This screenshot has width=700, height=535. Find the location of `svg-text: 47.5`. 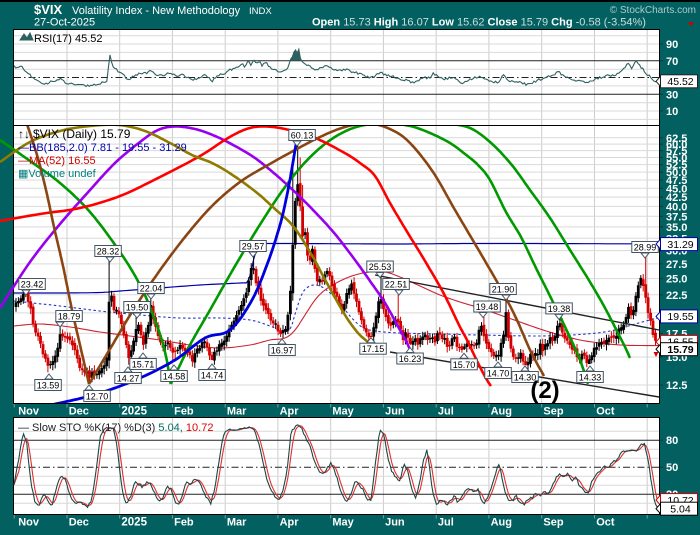

svg-text: 47.5 is located at coordinates (676, 181).